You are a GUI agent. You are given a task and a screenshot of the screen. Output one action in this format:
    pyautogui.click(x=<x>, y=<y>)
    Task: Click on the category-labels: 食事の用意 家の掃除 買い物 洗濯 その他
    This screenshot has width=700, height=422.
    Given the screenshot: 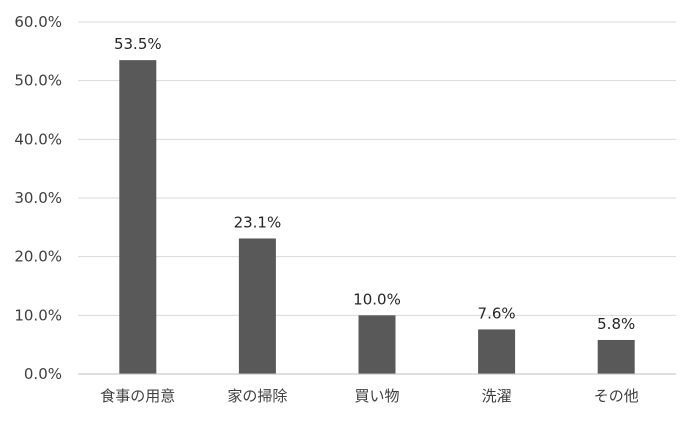 What is the action you would take?
    pyautogui.click(x=369, y=396)
    